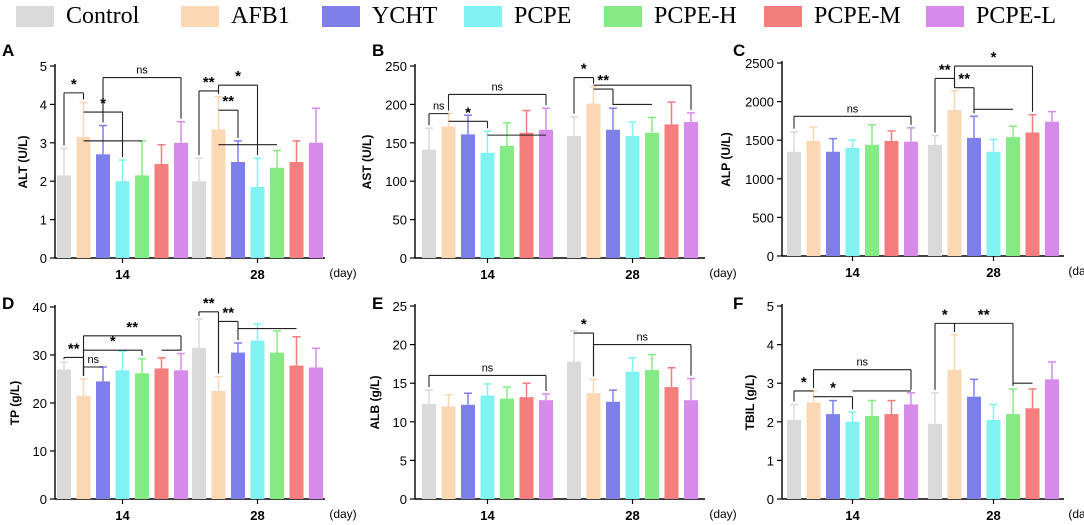 This screenshot has width=1084, height=525. What do you see at coordinates (759, 179) in the screenshot?
I see `y-tick-label: 1000` at bounding box center [759, 179].